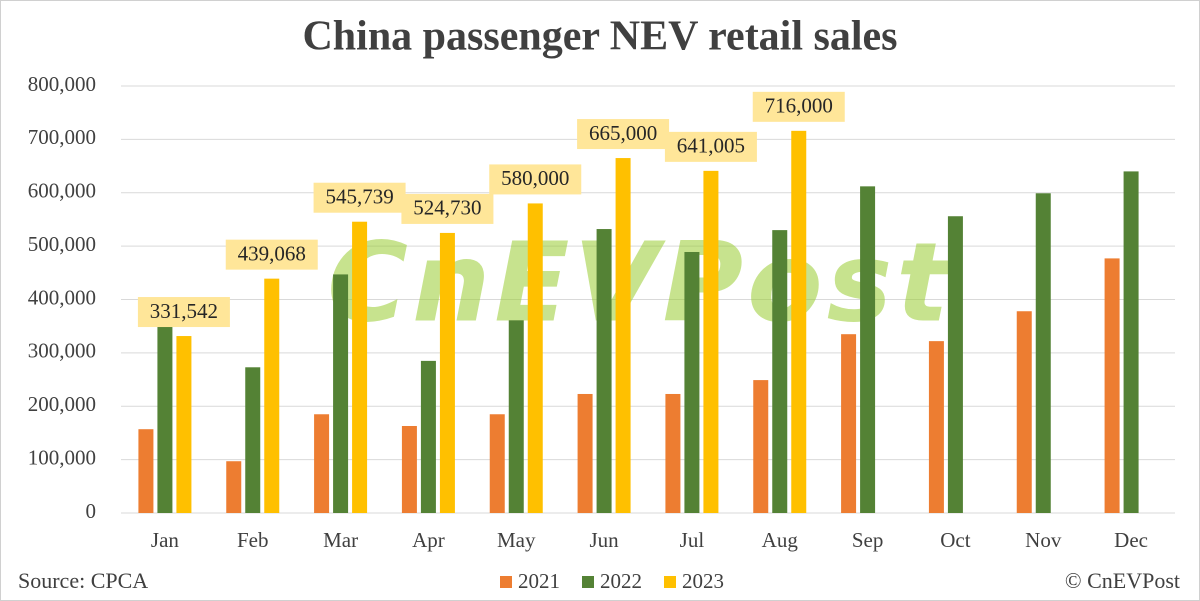 The height and width of the screenshot is (601, 1200). Describe the element at coordinates (516, 540) in the screenshot. I see `x-tick-label: May` at that location.